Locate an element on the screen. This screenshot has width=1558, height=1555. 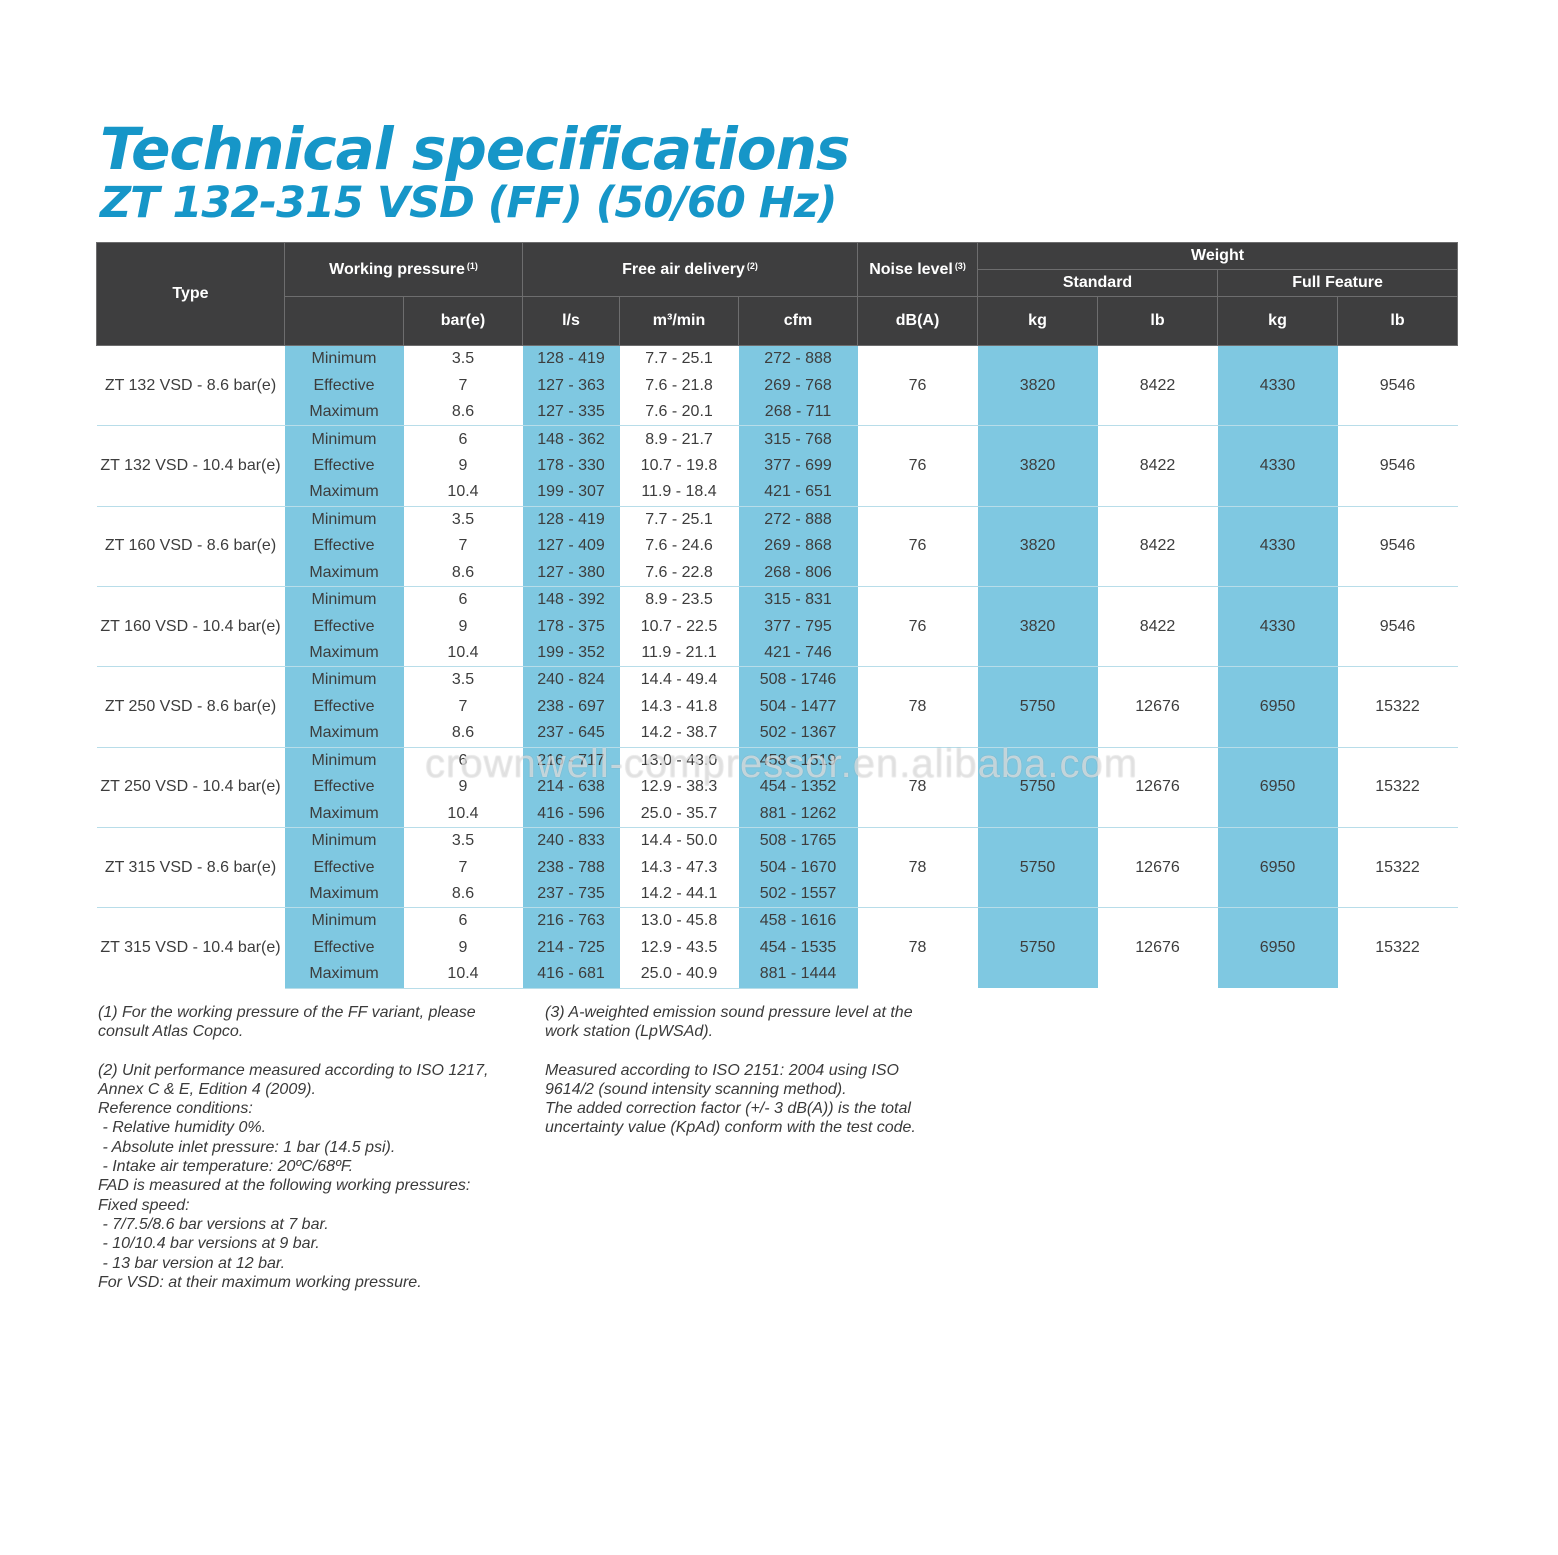
table-row: Maximum 8.6 237 - 735 14.2 - 44.1 502 - 1557 is located at coordinates (777, 894).